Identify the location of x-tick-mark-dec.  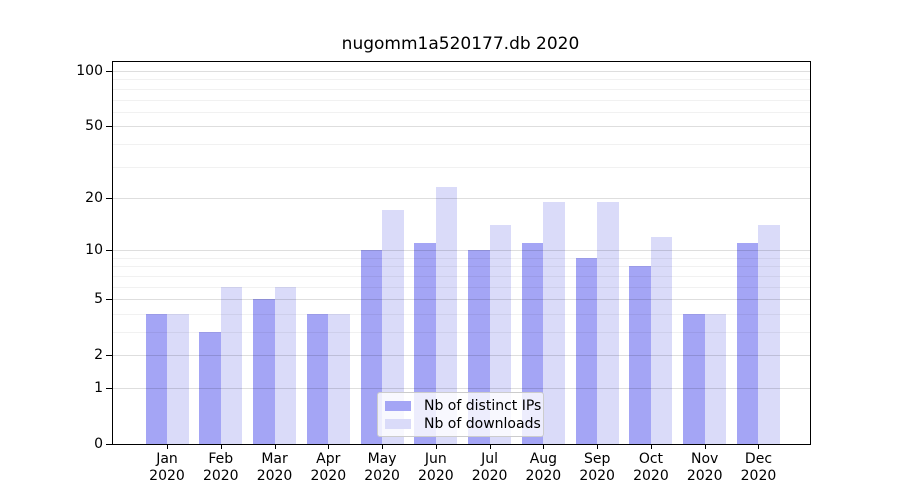
(759, 446).